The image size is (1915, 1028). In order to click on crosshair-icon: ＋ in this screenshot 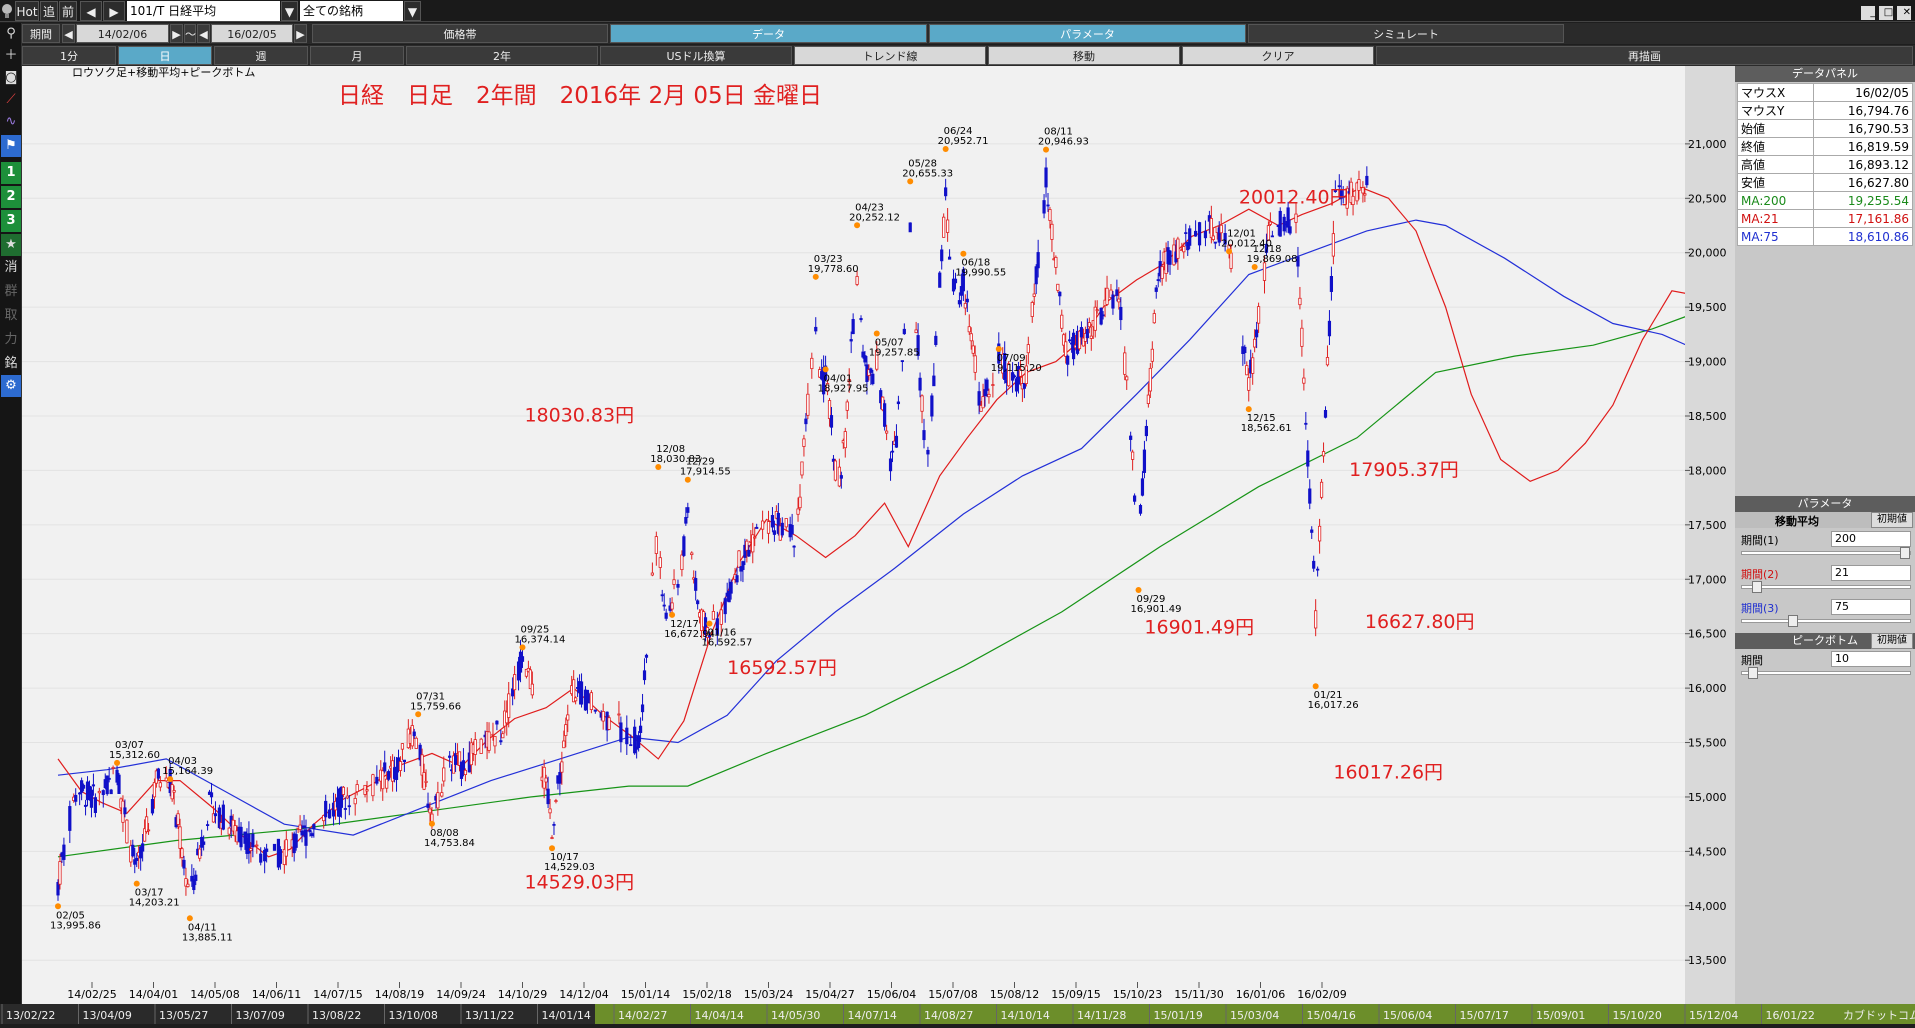, I will do `click(11, 55)`.